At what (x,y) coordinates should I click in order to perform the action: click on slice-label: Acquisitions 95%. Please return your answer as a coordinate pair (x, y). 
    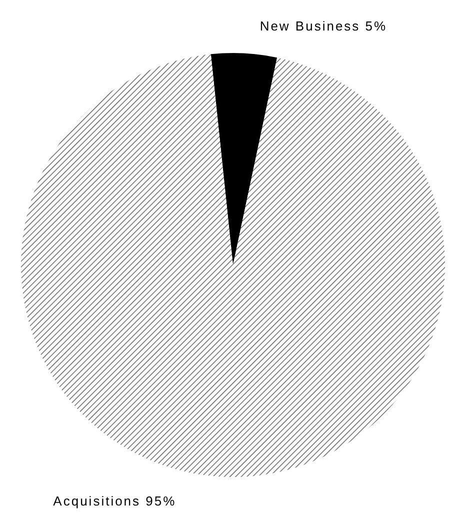
    Looking at the image, I should click on (114, 501).